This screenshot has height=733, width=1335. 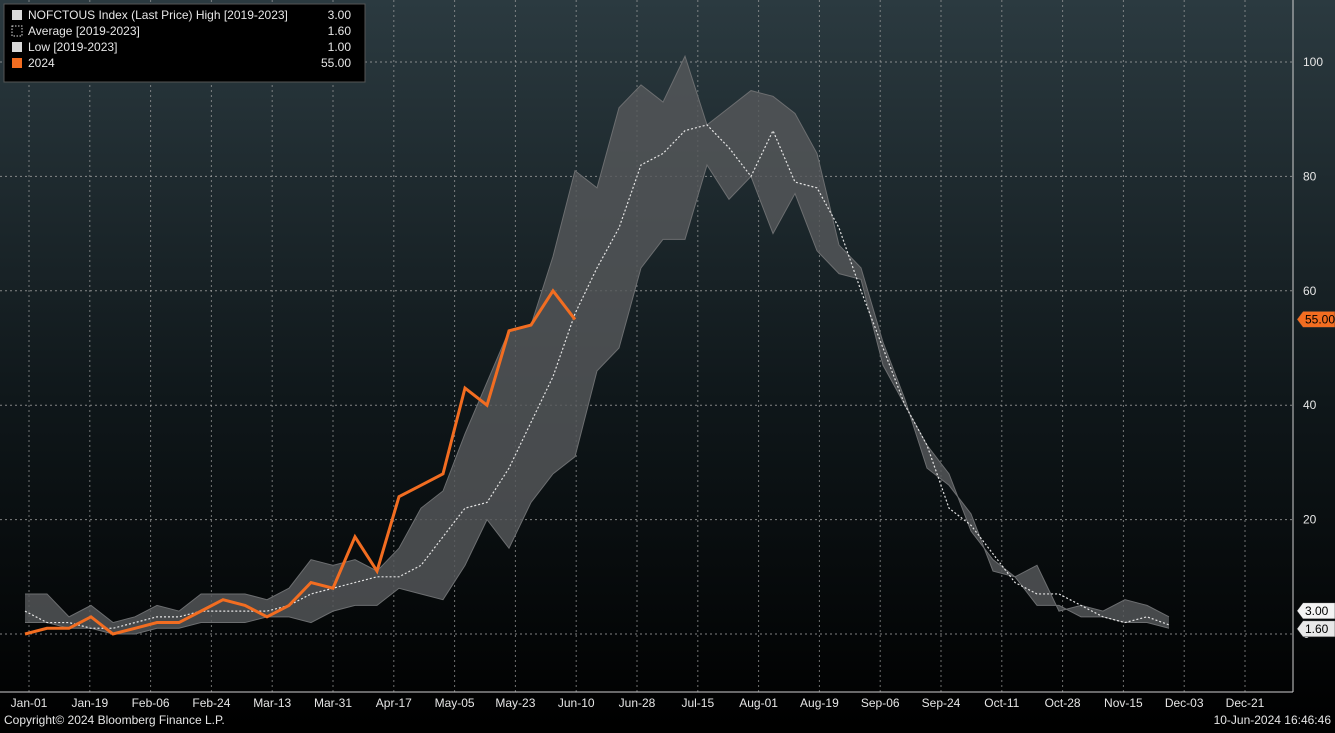 What do you see at coordinates (17, 63) in the screenshot?
I see `legend-swatch-current` at bounding box center [17, 63].